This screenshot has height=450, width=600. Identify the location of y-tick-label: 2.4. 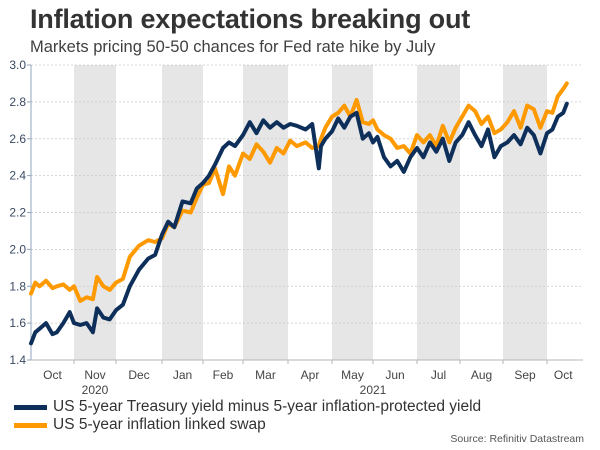
(17, 176).